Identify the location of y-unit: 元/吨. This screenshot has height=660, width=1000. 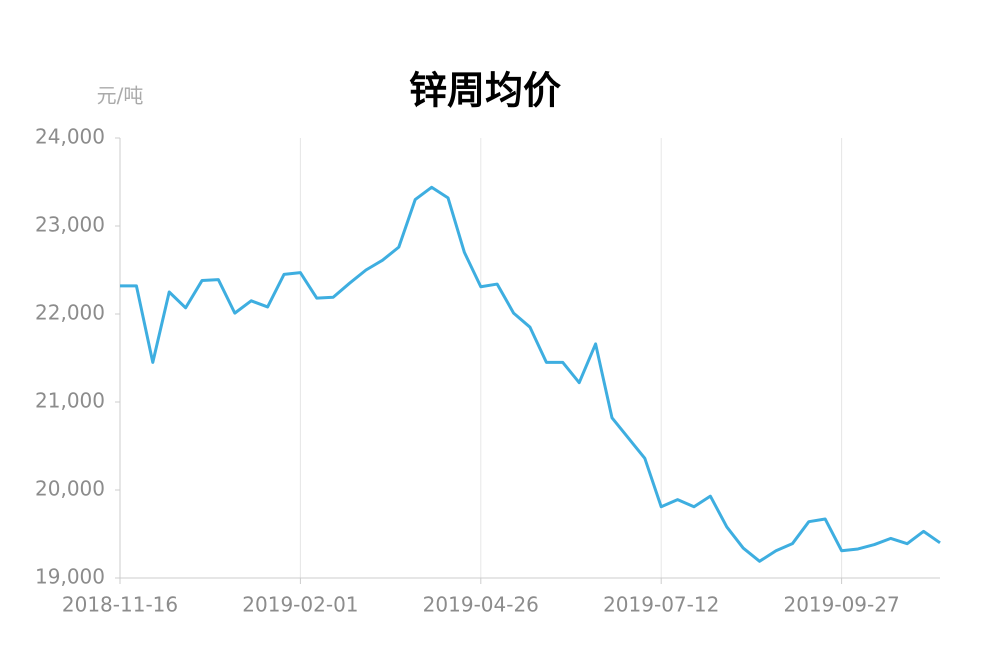
(120, 96).